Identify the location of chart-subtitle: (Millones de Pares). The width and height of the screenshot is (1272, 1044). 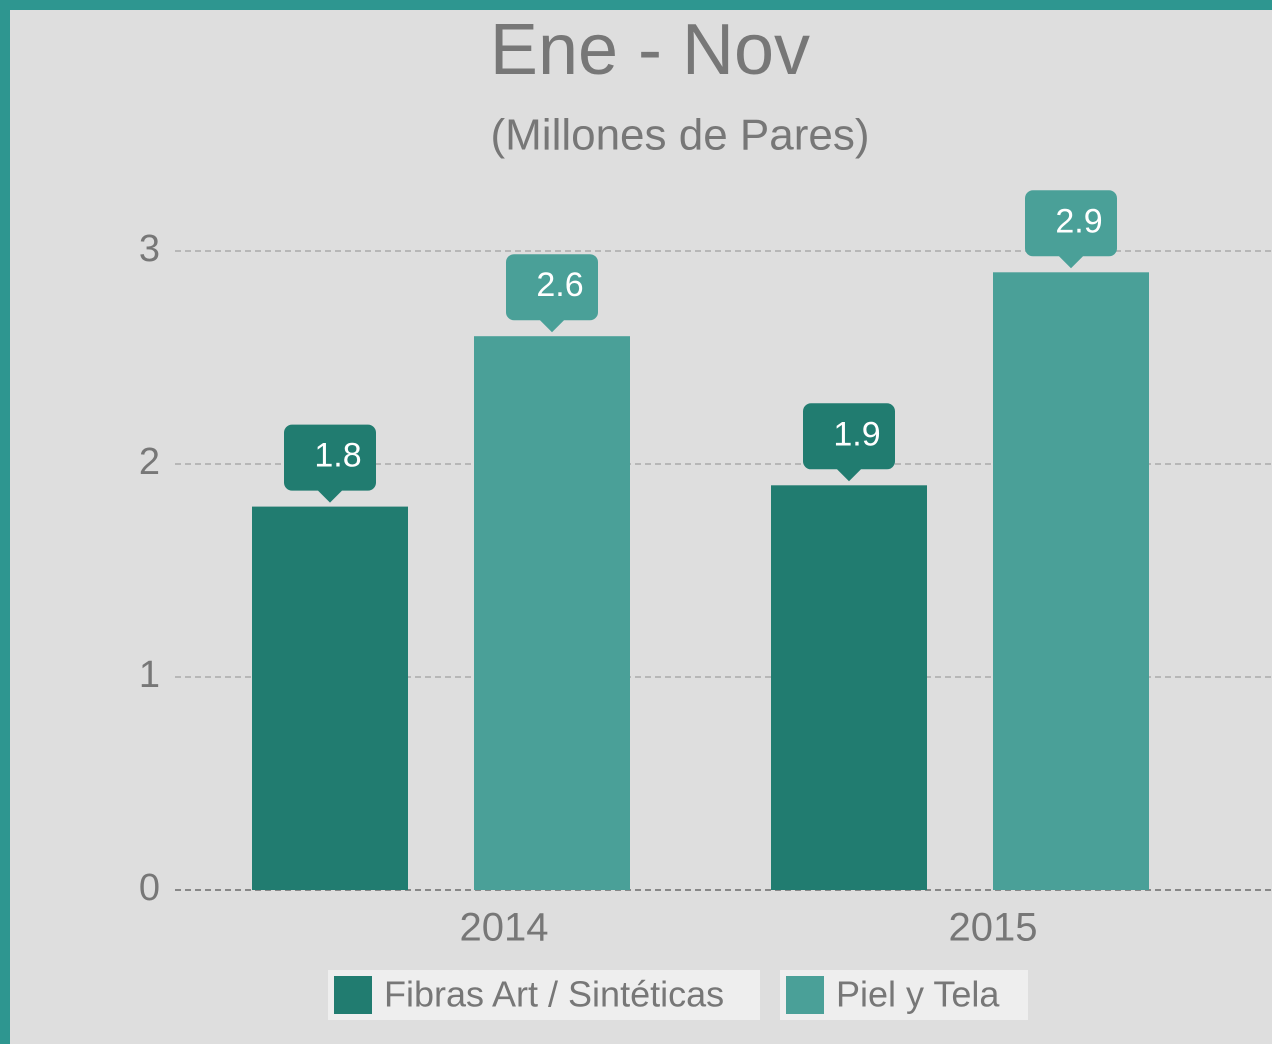
(679, 135).